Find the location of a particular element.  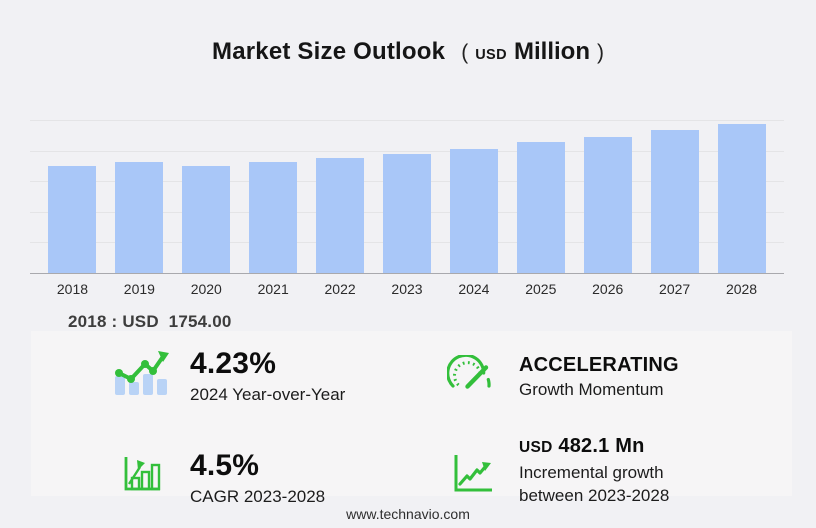

bar-2019 is located at coordinates (139, 217).